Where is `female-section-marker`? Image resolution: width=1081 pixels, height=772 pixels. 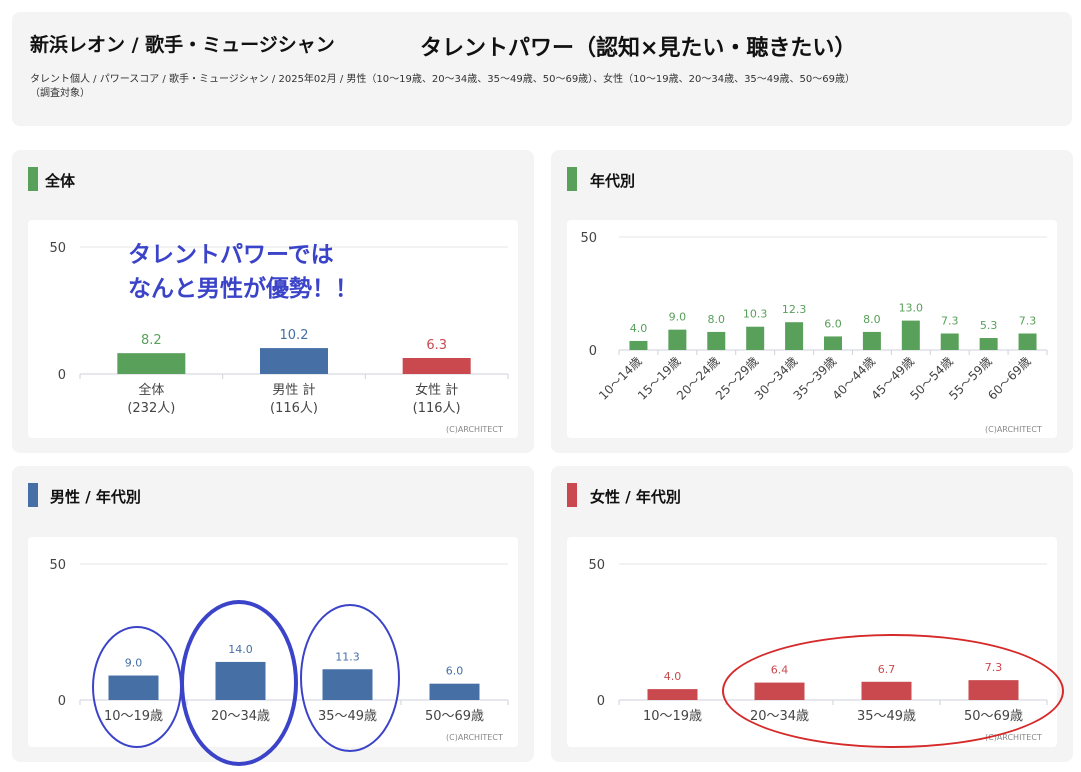
female-section-marker is located at coordinates (572, 495).